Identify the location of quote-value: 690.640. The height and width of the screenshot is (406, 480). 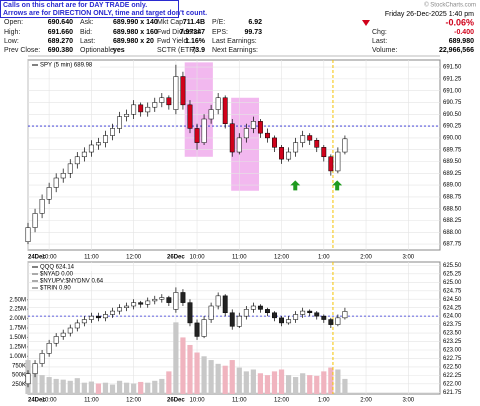
(60, 22).